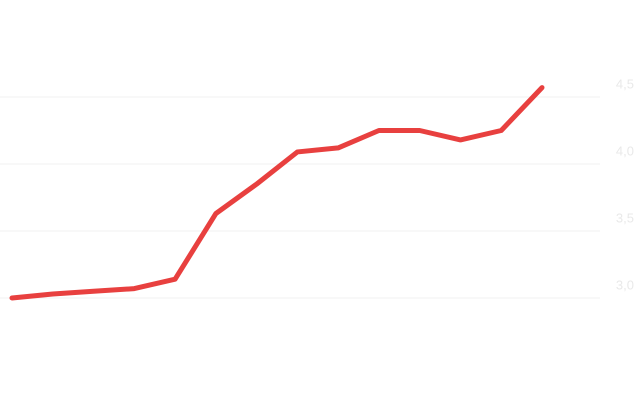 The width and height of the screenshot is (640, 412). I want to click on y-tick-label: 4,5, so click(625, 83).